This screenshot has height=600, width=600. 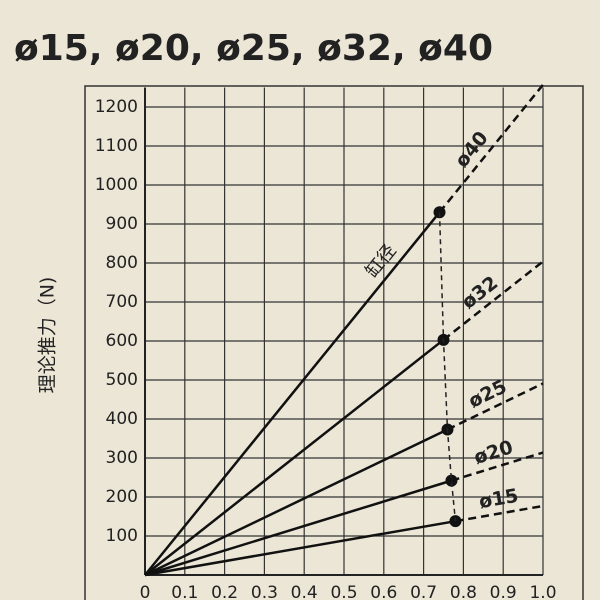 What do you see at coordinates (116, 185) in the screenshot?
I see `y-tick-label: 1000` at bounding box center [116, 185].